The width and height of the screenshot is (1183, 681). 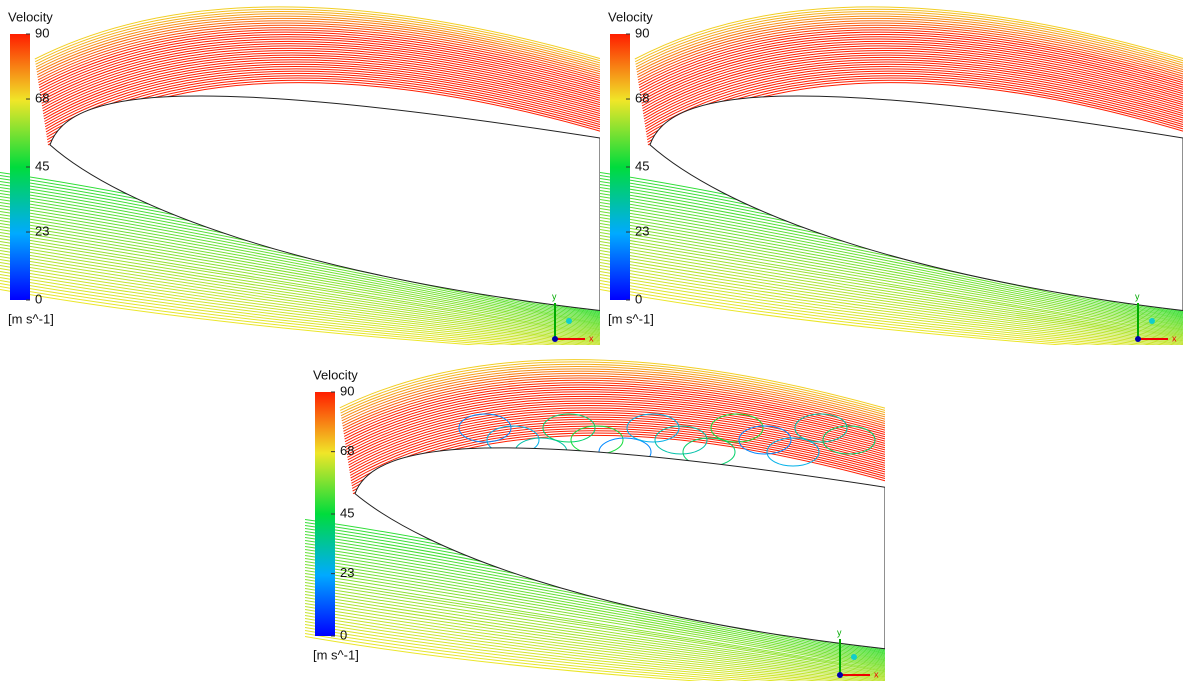 What do you see at coordinates (554, 296) in the screenshot?
I see `axis-y-label: y` at bounding box center [554, 296].